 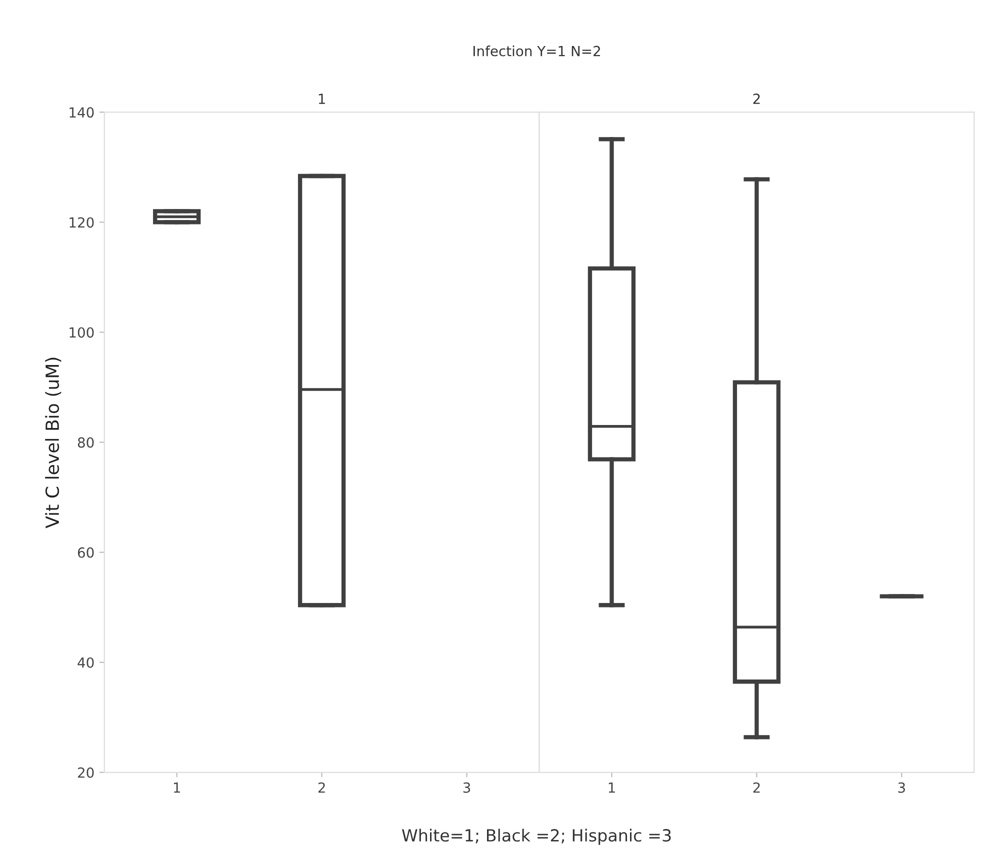 What do you see at coordinates (756, 99) in the screenshot?
I see `chart-title: 2` at bounding box center [756, 99].